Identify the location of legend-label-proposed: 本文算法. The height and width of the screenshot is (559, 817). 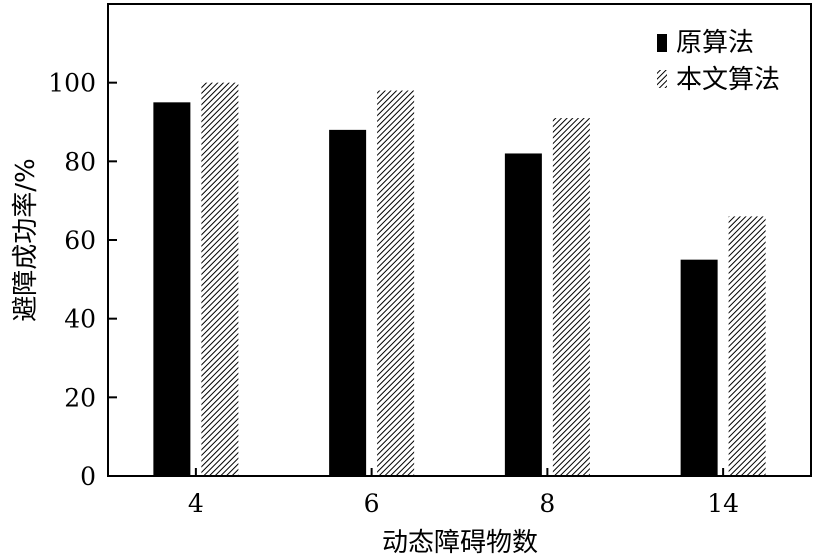
(728, 80).